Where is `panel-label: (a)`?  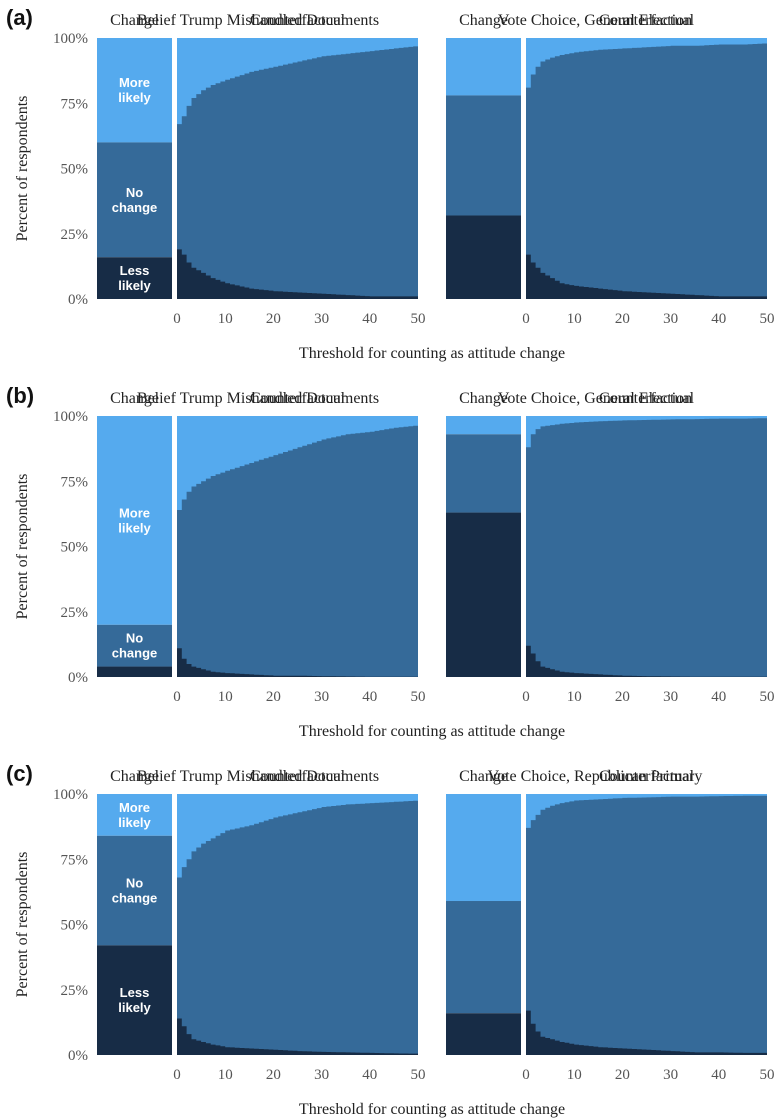 panel-label: (a) is located at coordinates (19, 17).